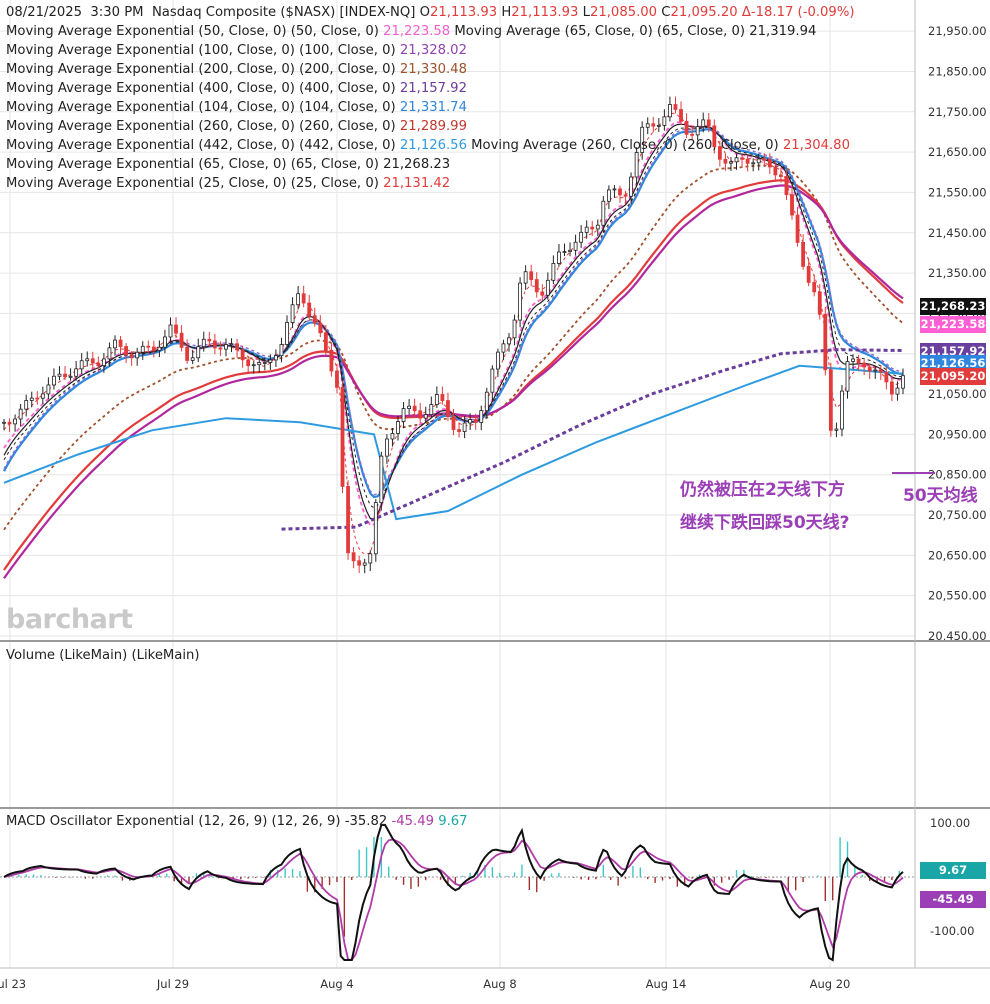 The width and height of the screenshot is (990, 1004). Describe the element at coordinates (957, 515) in the screenshot. I see `y-tick-label: 20,750.00` at that location.